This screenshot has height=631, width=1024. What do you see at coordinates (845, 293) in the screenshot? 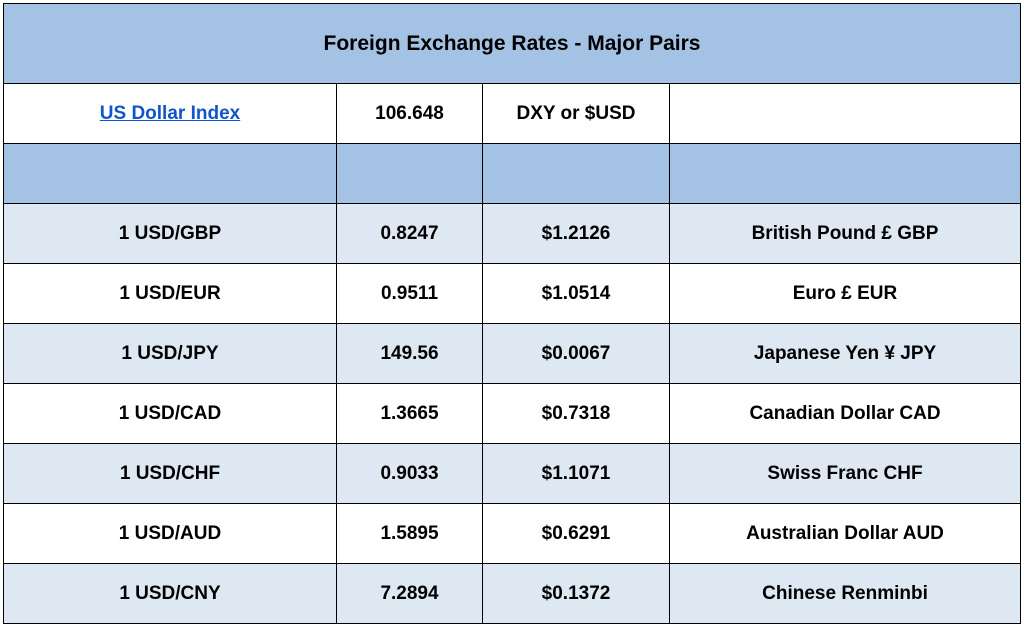
I see `currency-name-cell: Euro £ EUR` at bounding box center [845, 293].